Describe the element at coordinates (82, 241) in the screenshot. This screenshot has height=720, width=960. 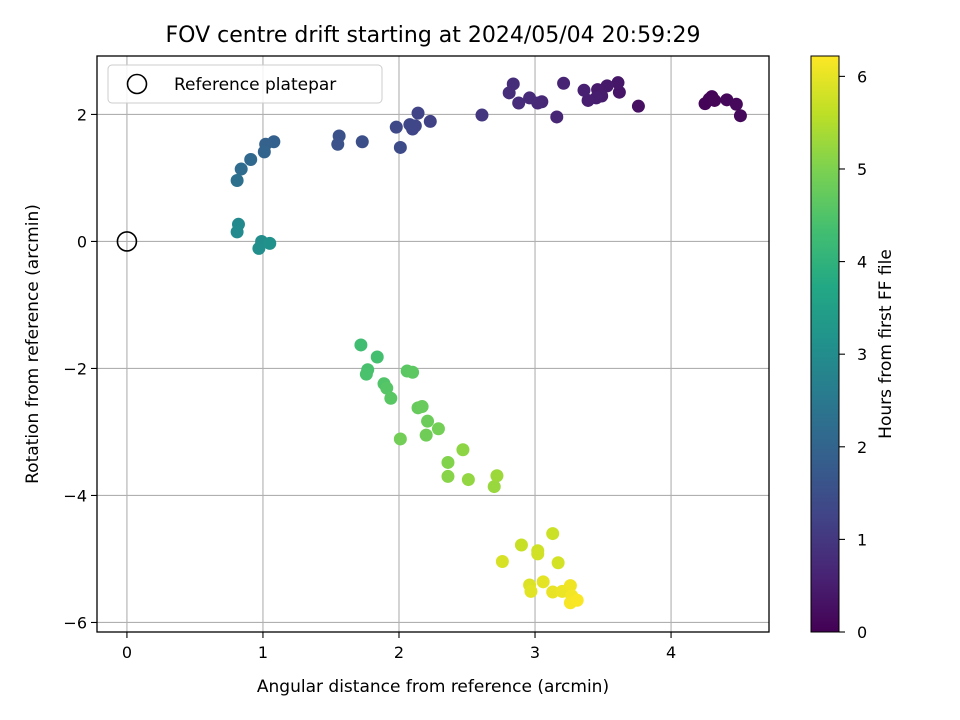
I see `y-tick-label: 0` at that location.